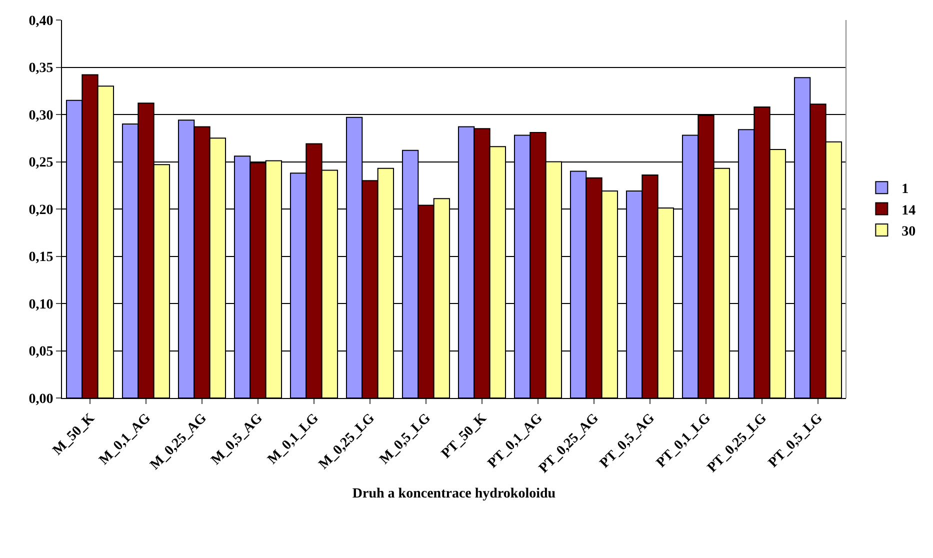 Image resolution: width=933 pixels, height=558 pixels. What do you see at coordinates (905, 190) in the screenshot?
I see `legend-label: 1` at bounding box center [905, 190].